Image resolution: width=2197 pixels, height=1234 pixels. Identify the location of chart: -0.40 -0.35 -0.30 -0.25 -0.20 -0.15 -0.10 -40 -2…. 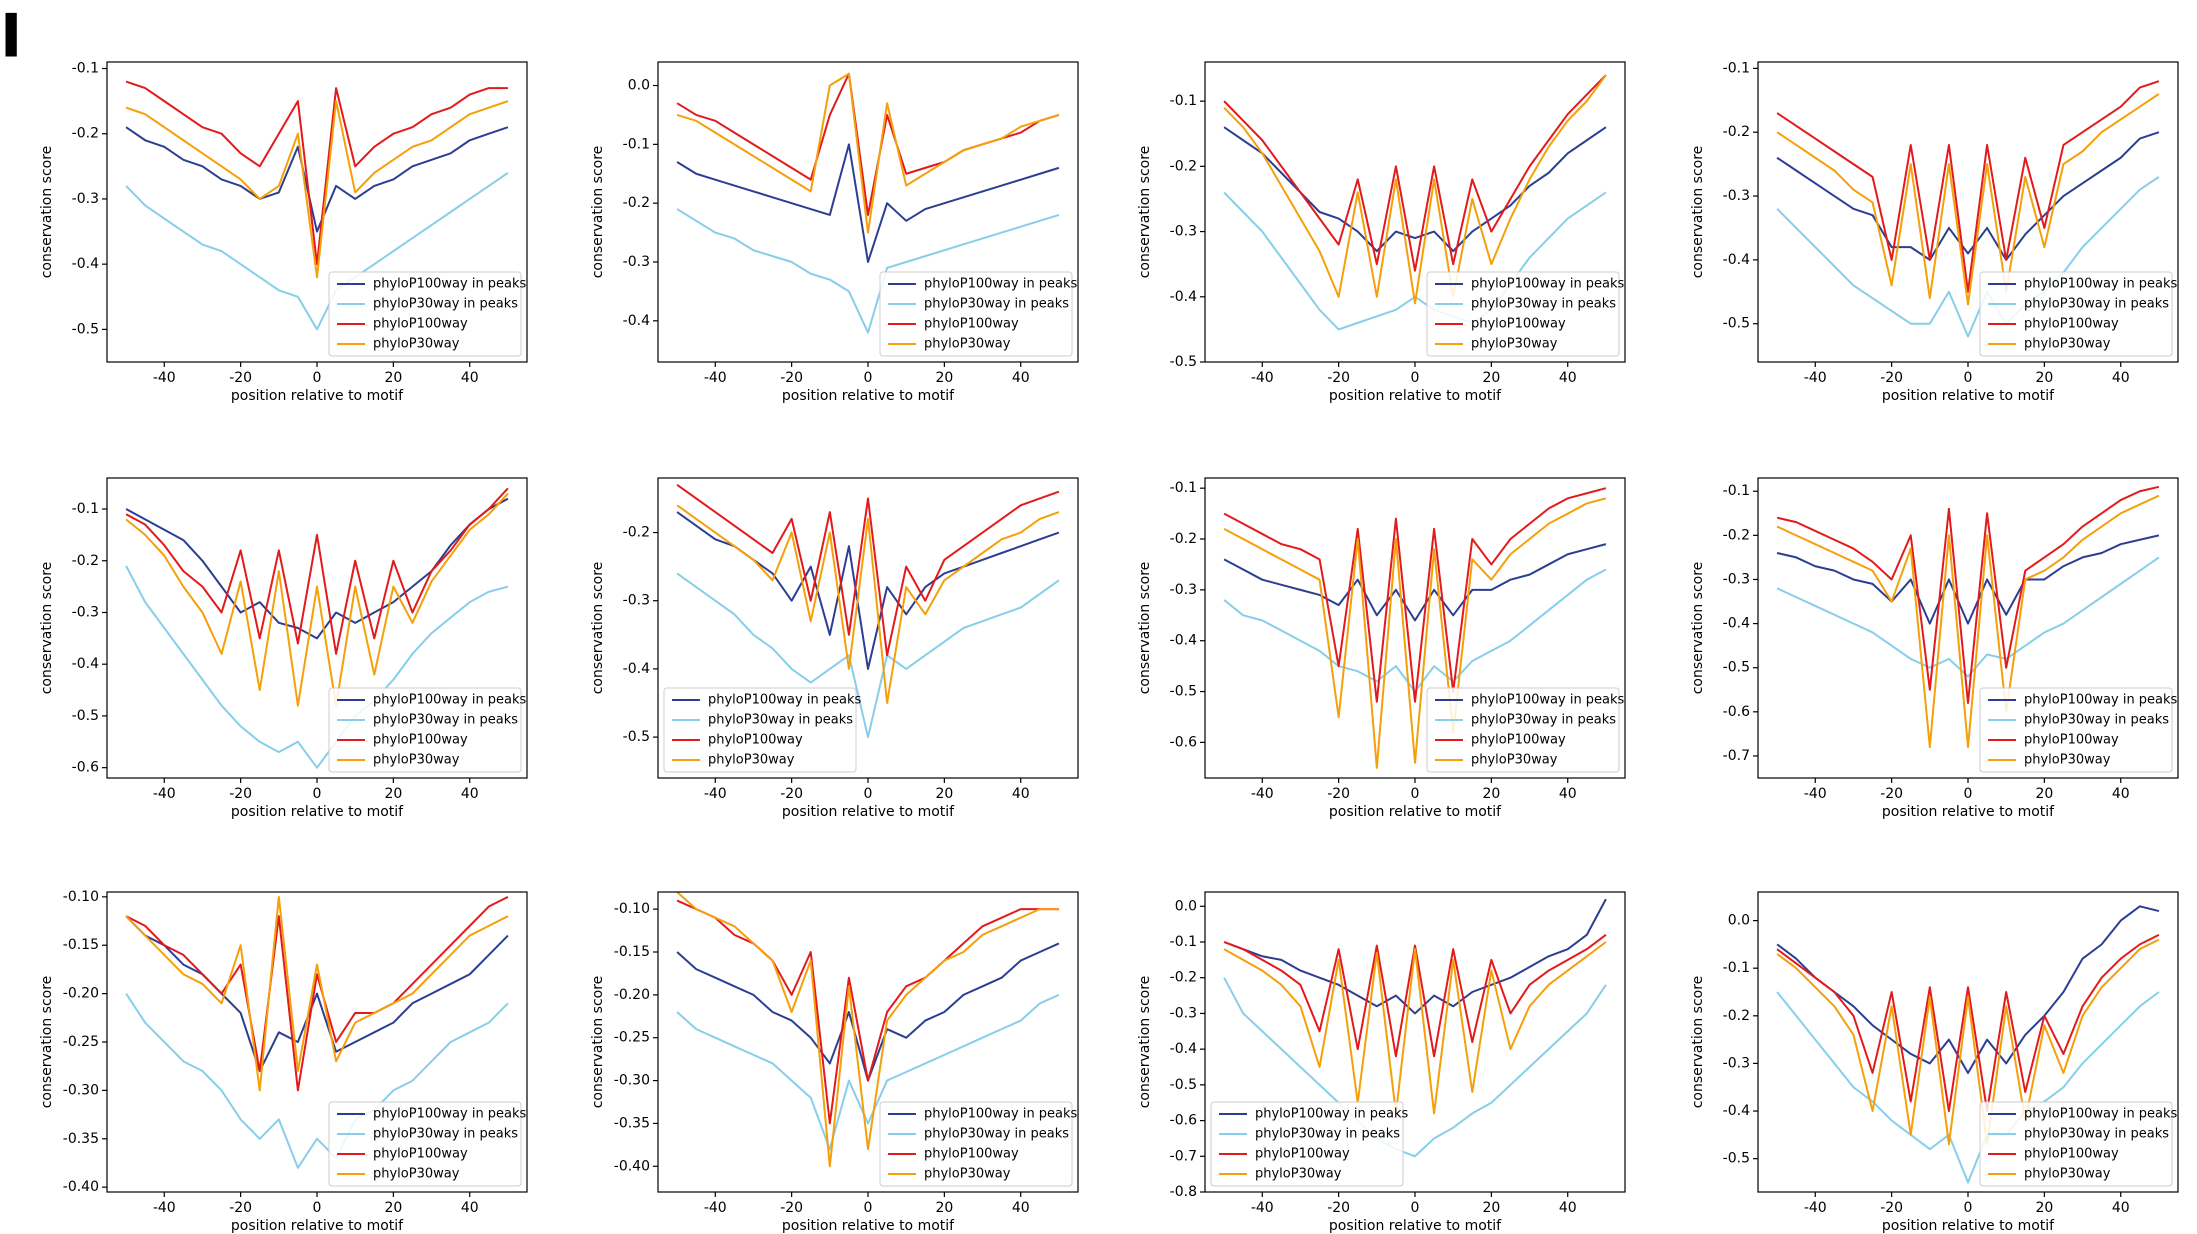
(283, 1061).